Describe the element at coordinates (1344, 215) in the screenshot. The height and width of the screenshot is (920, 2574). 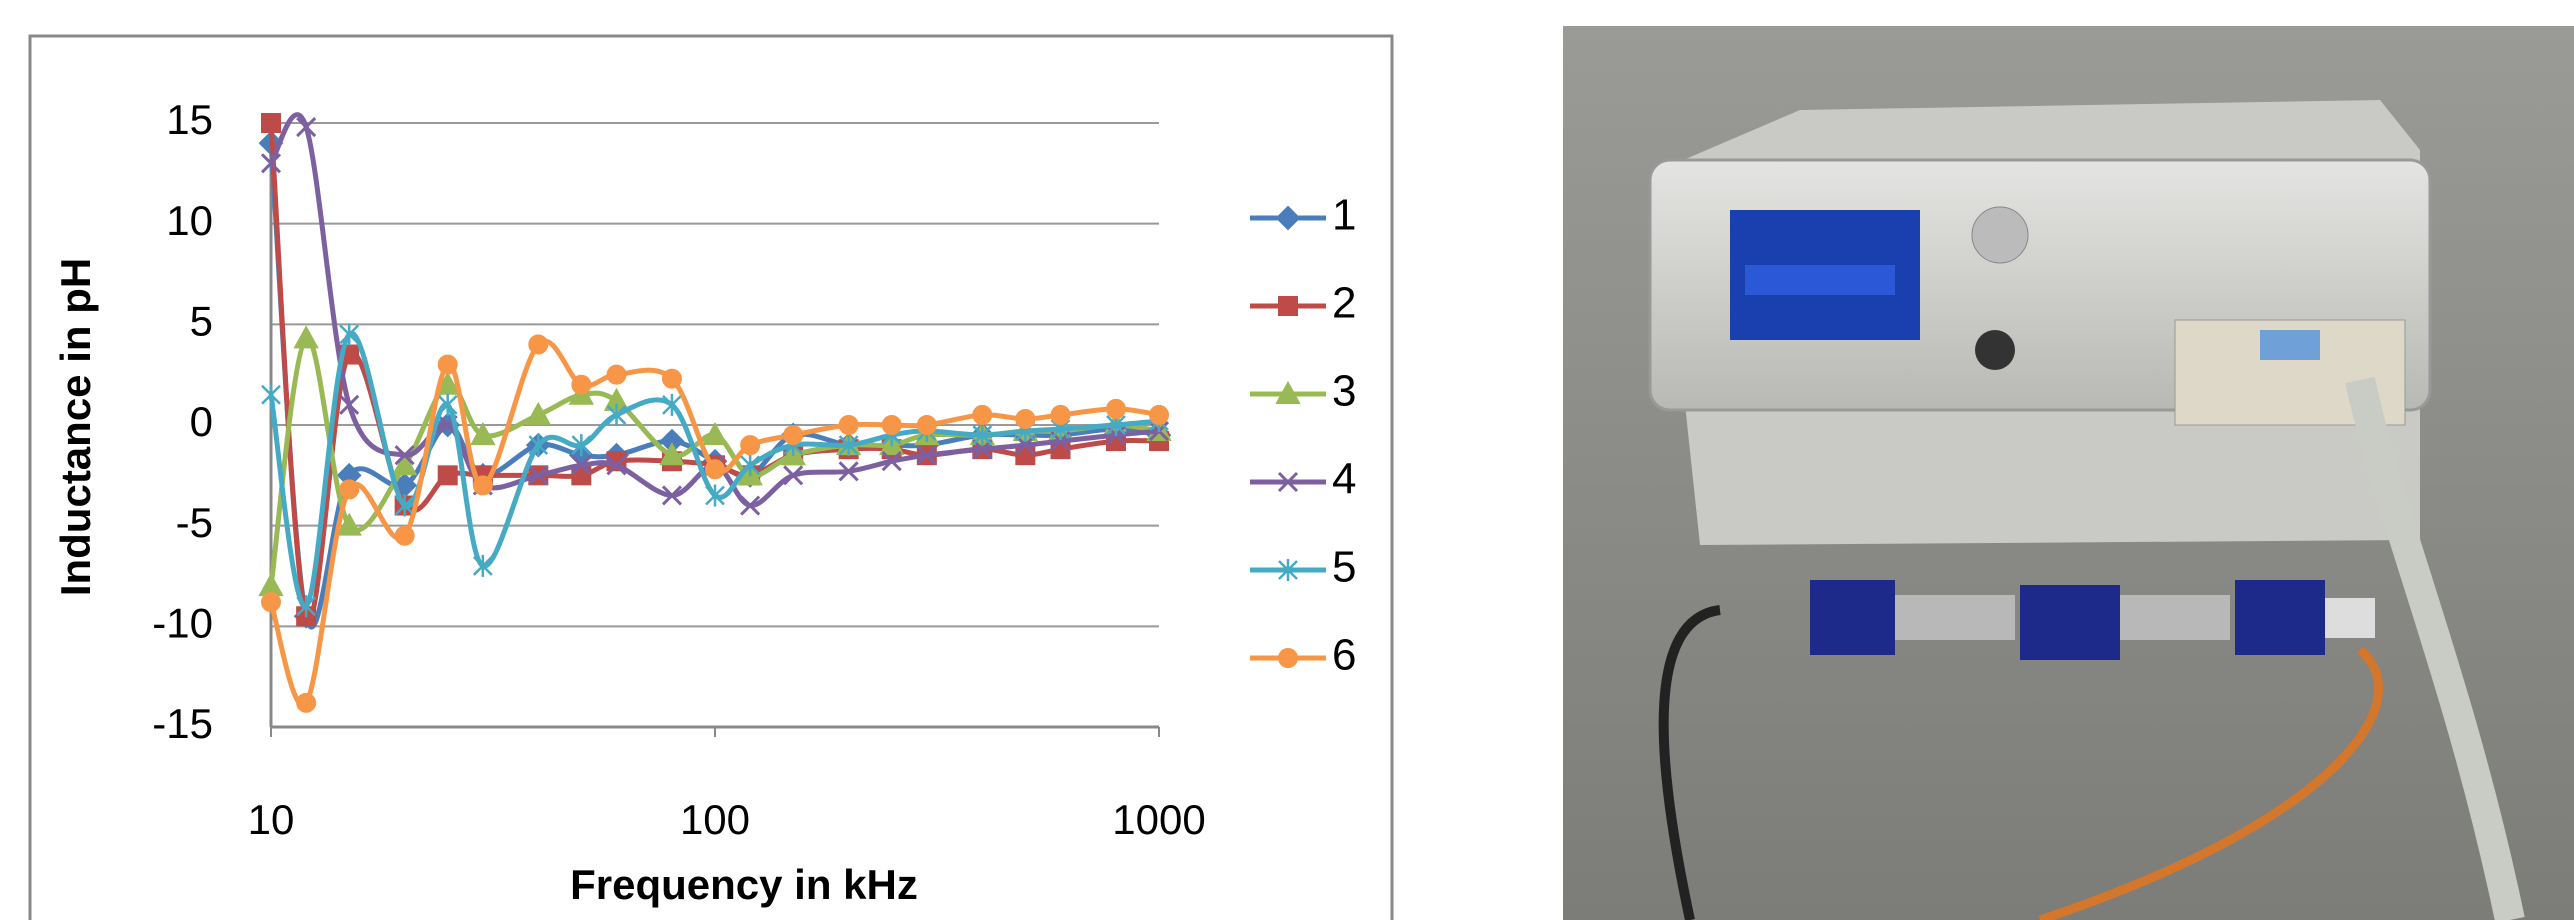
I see `legend-label: 1` at that location.